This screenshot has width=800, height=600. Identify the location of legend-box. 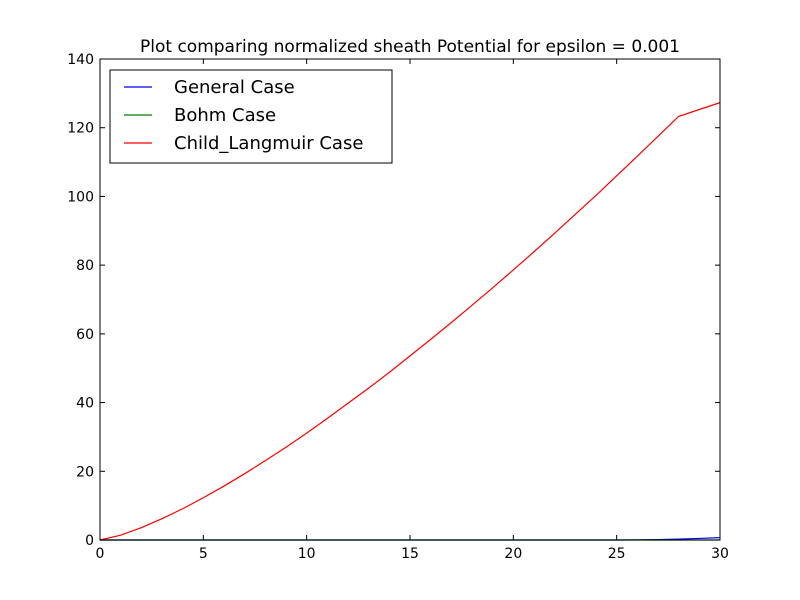
(251, 116).